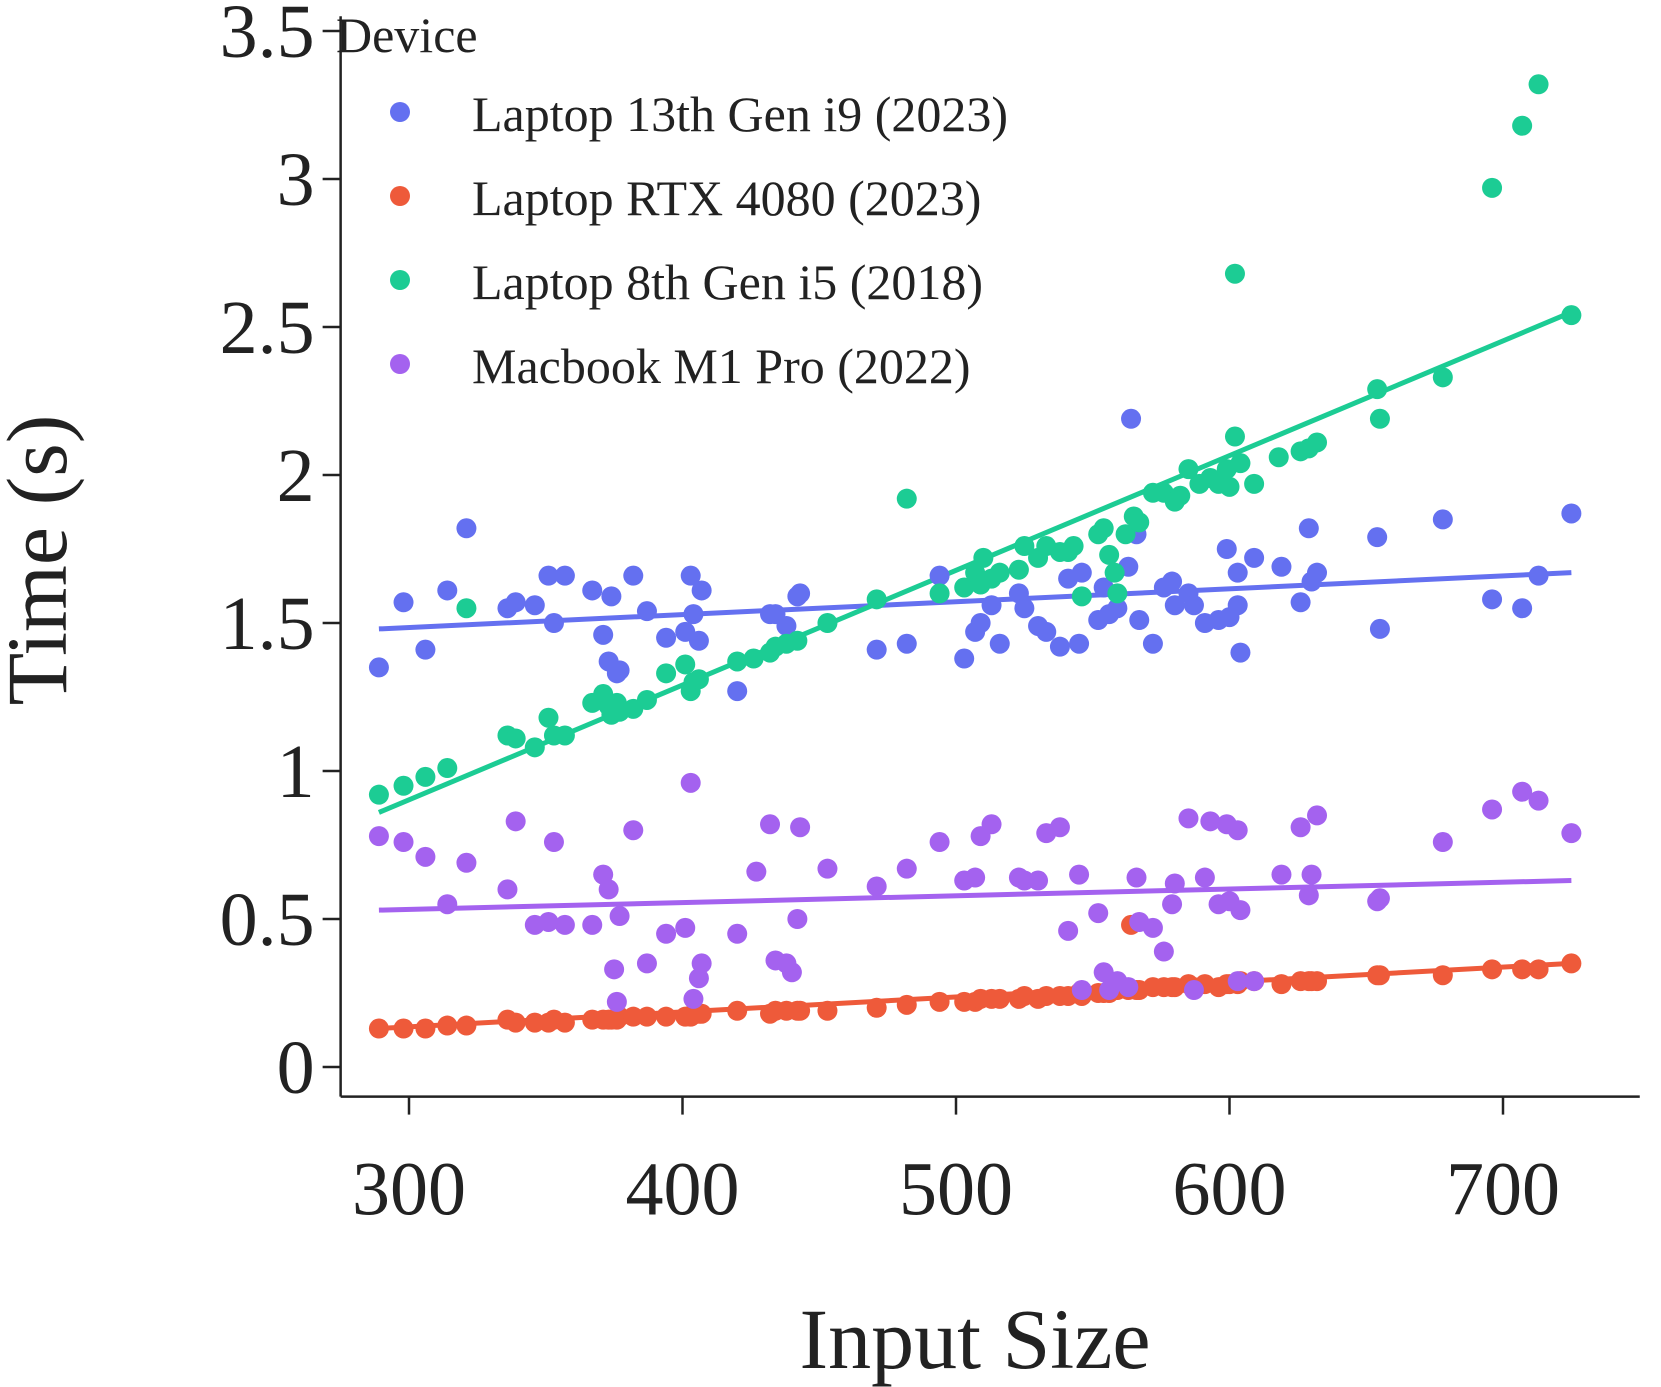  Describe the element at coordinates (1503, 1190) in the screenshot. I see `x-tick-label: 700` at that location.